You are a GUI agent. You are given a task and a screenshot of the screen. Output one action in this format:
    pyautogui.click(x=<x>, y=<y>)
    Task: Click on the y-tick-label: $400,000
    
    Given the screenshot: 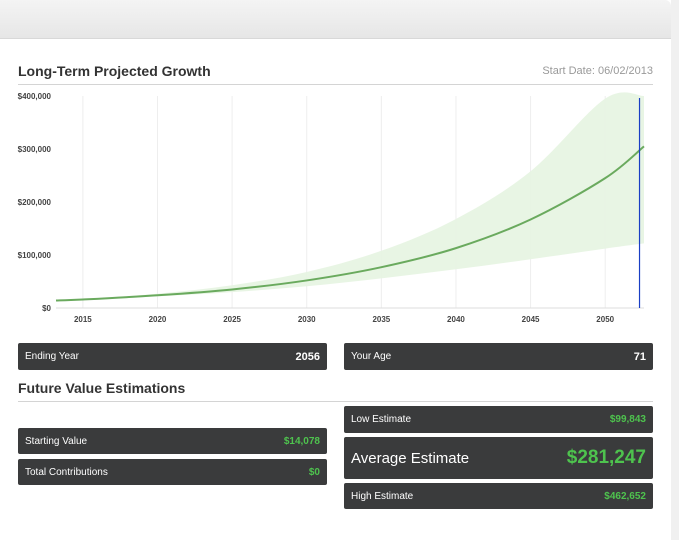 What is the action you would take?
    pyautogui.click(x=35, y=96)
    